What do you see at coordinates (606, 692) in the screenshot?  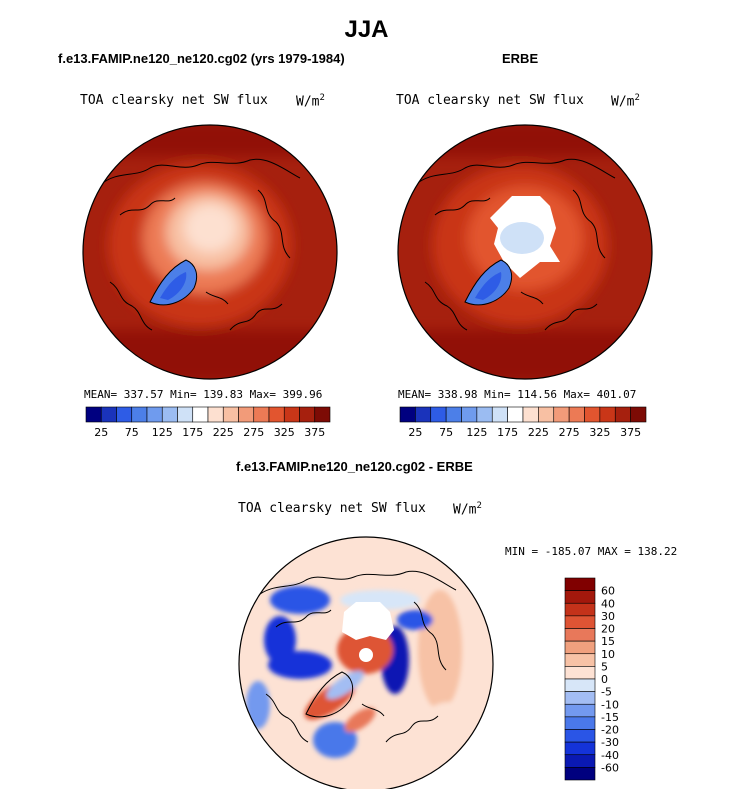 I see `panel3-colorbar-label: -5` at bounding box center [606, 692].